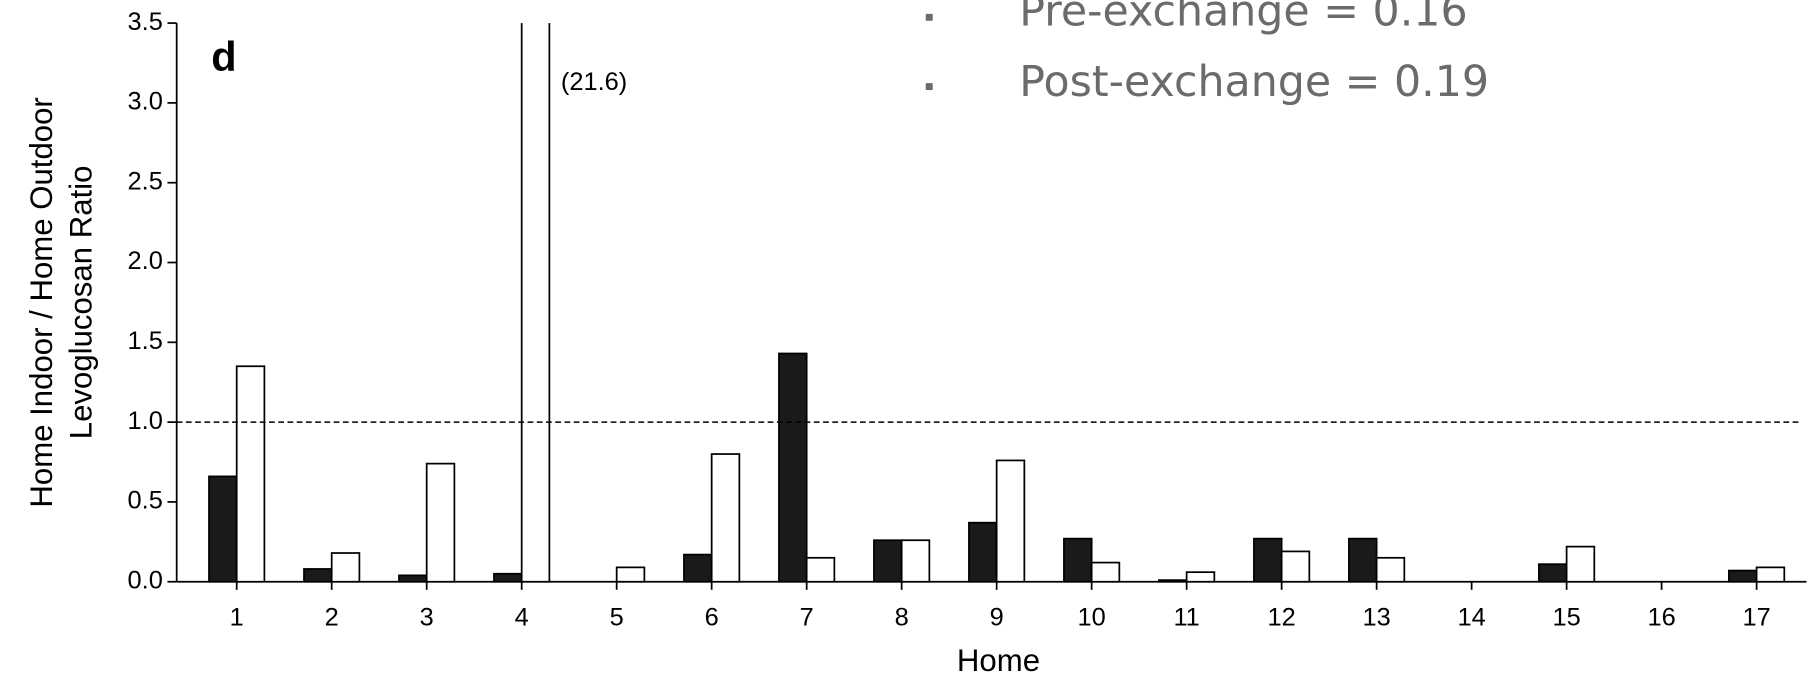 The image size is (1810, 681). I want to click on y-tick-label: 3.0, so click(145, 102).